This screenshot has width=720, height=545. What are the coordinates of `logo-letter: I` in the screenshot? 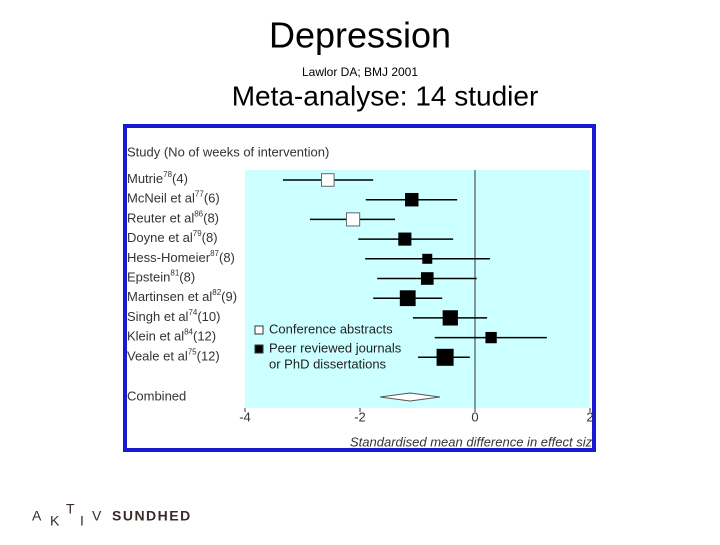 It's located at (82, 521).